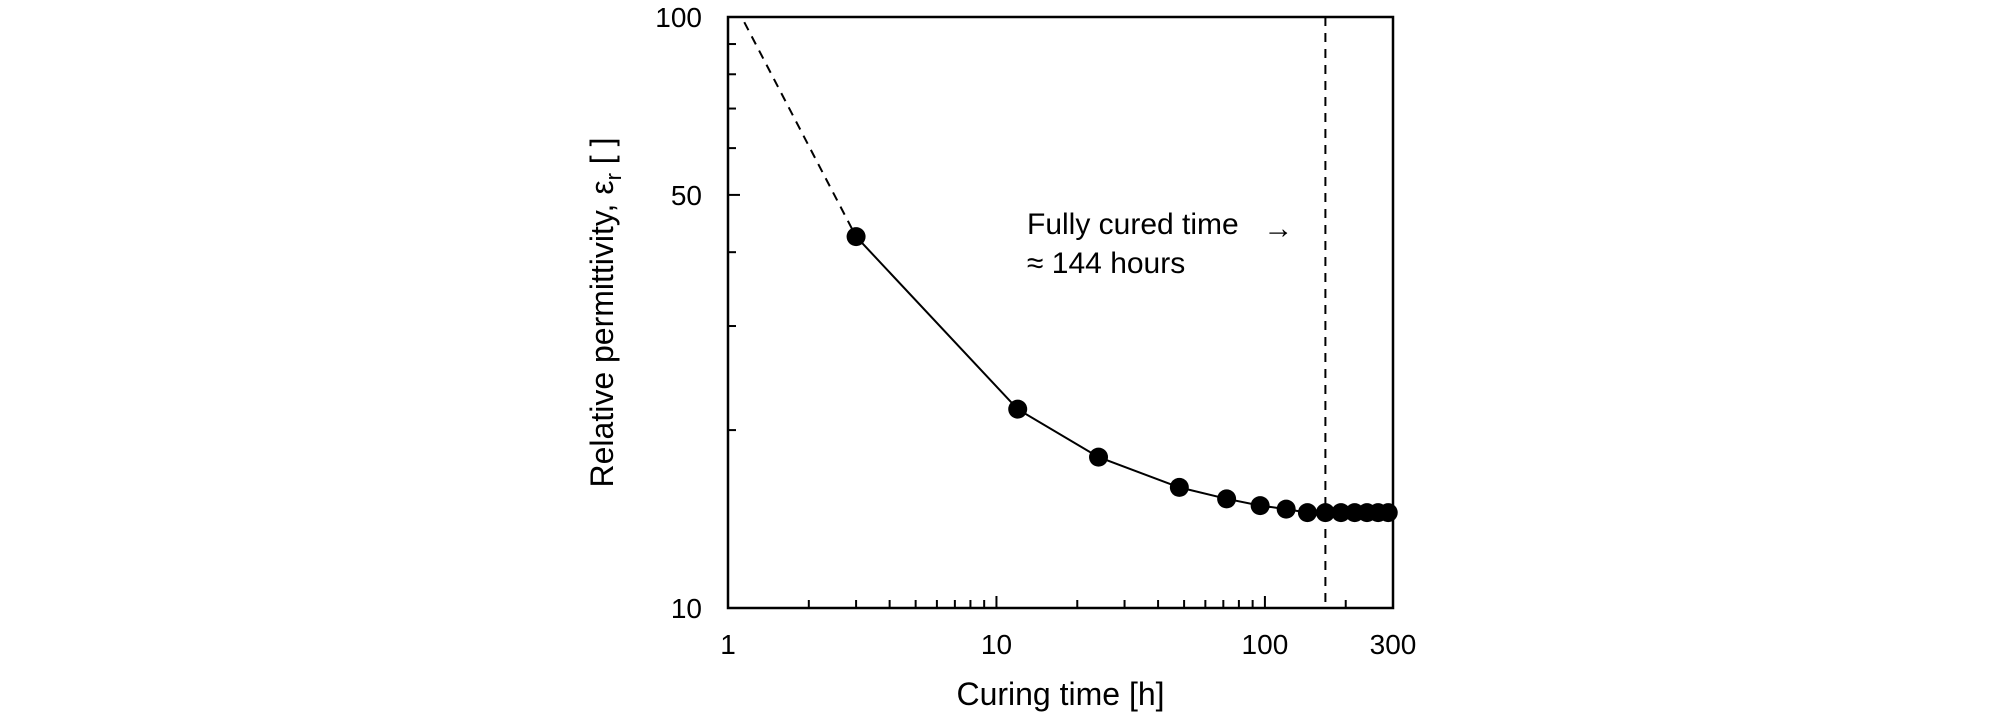  I want to click on extrapolation-line, so click(800, 129).